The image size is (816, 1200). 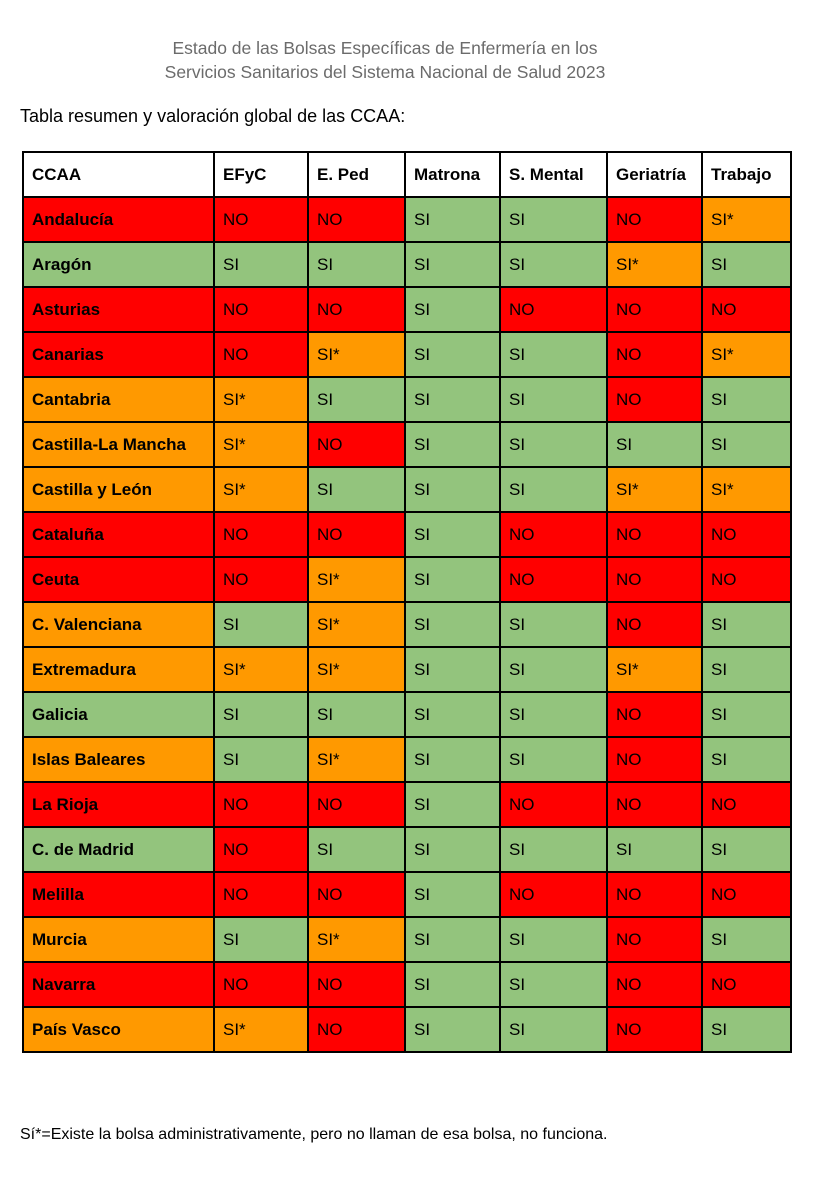 I want to click on table-row: País Vasco SI* NO SI SI NO SI, so click(x=407, y=1029).